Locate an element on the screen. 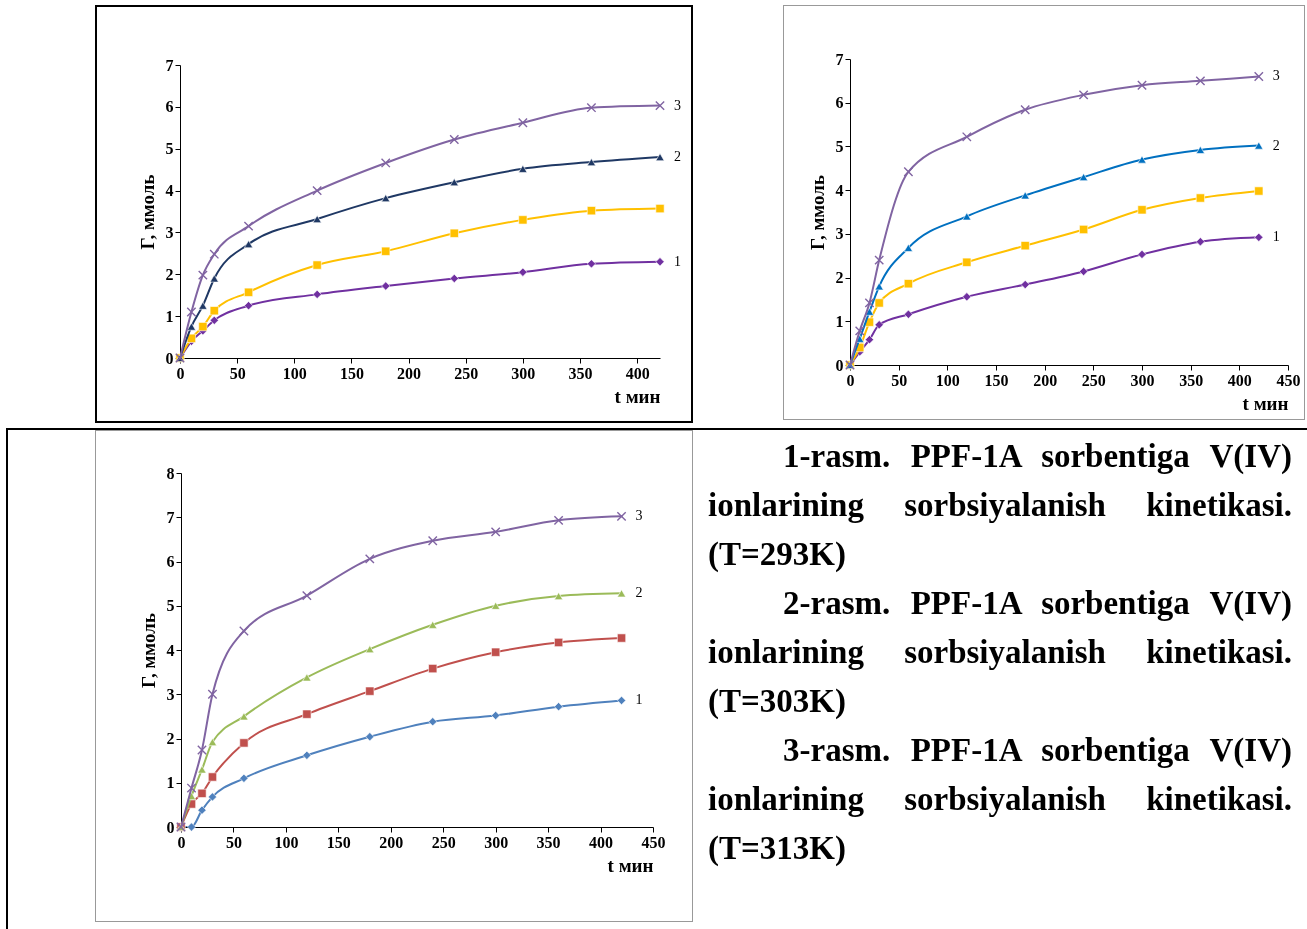 Image resolution: width=1307 pixels, height=929 pixels. y-tick-label: 8 is located at coordinates (170, 473).